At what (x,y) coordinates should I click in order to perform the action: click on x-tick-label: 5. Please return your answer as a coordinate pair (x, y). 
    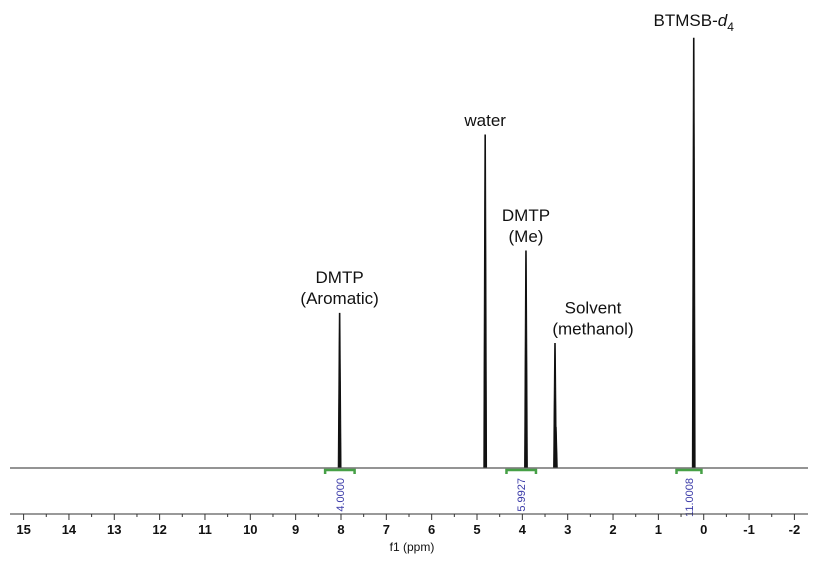
    Looking at the image, I should click on (476, 529).